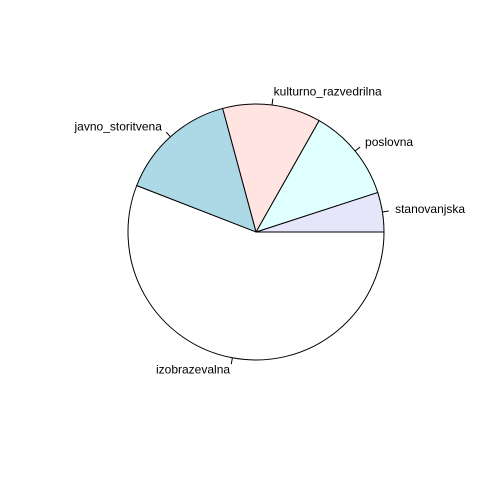  Describe the element at coordinates (231, 361) in the screenshot. I see `pie-label-tick-izobrazevalna` at that location.